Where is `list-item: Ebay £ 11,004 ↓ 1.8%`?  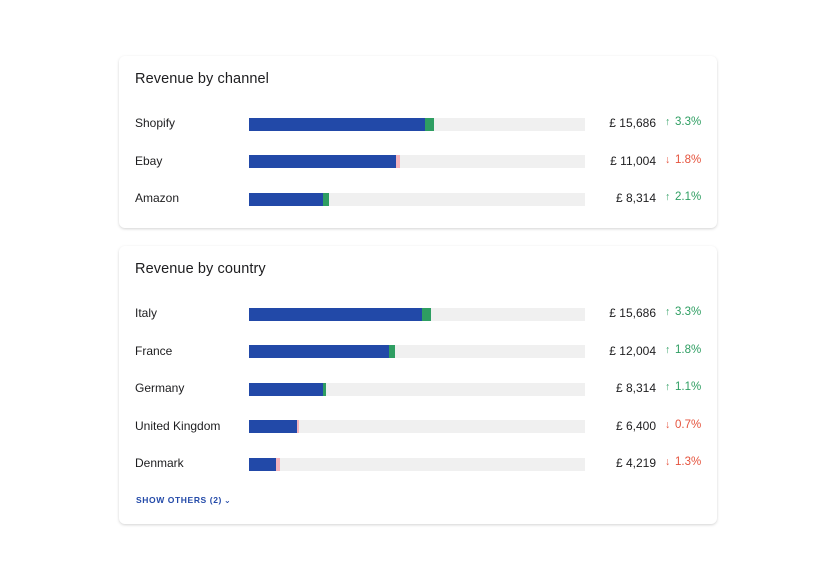
list-item: Ebay £ 11,004 ↓ 1.8% is located at coordinates (418, 163).